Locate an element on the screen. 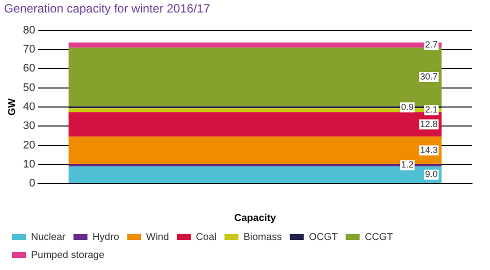 The width and height of the screenshot is (490, 270). y-tick-label: 30 is located at coordinates (29, 126).